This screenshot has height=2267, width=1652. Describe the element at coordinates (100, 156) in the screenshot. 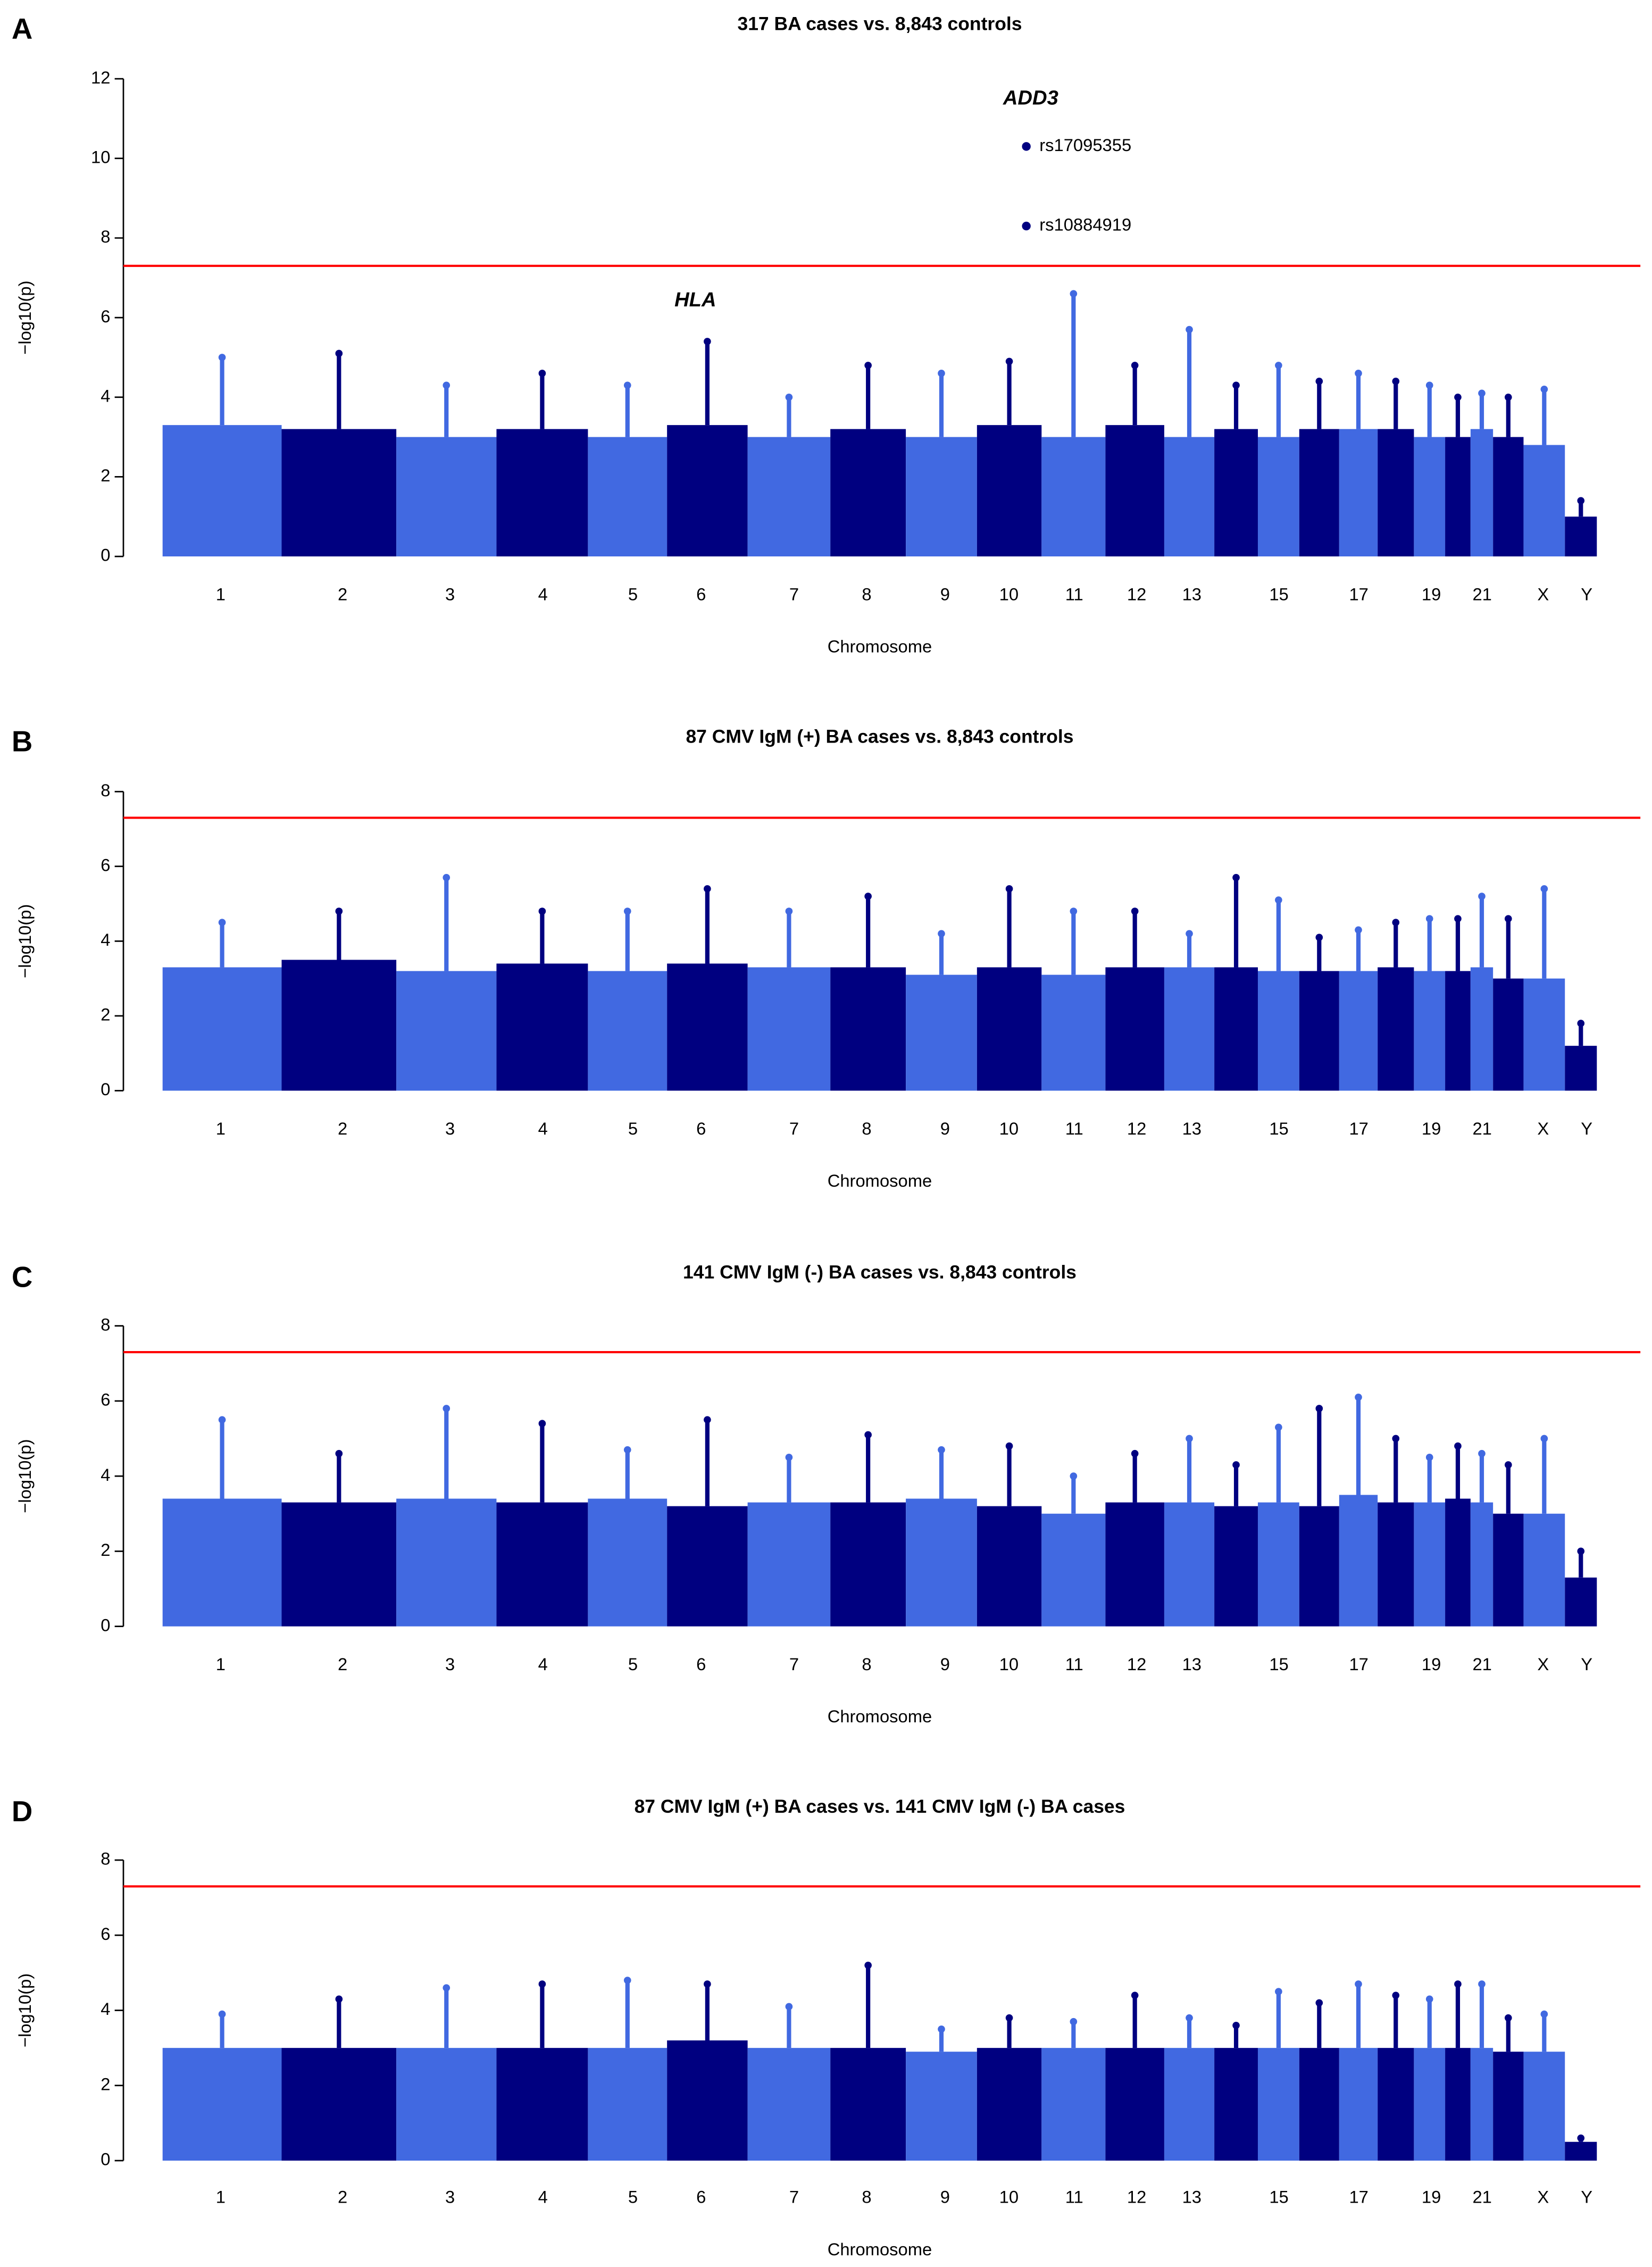

I see `y-tick-label: 10` at that location.